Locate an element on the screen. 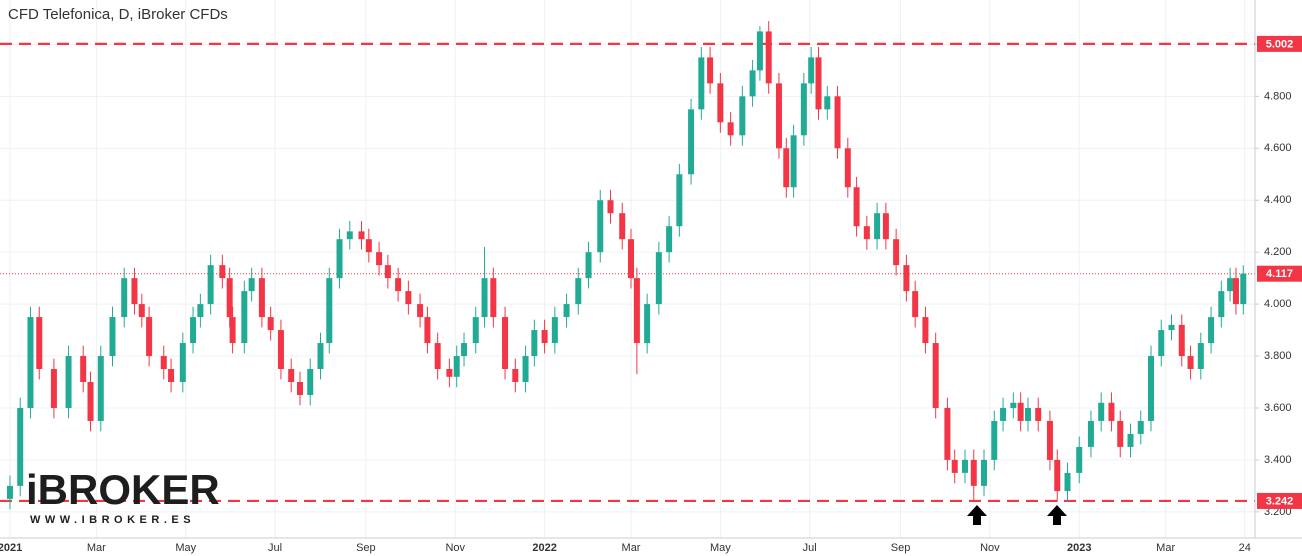  x-tick-label: 2021 is located at coordinates (11, 548).